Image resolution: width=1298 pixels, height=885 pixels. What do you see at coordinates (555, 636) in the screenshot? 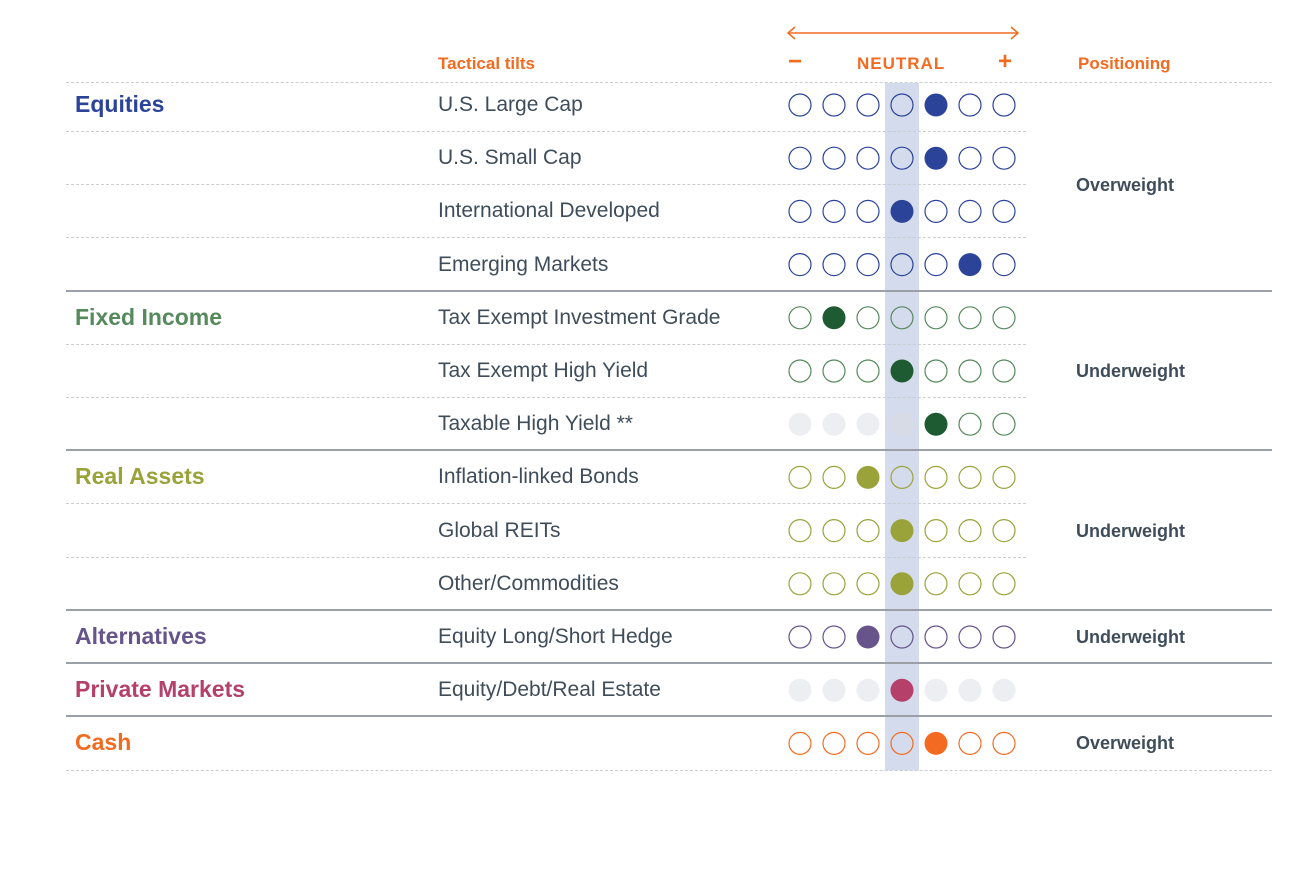
I see `asset-class-label: Equity Long/Short Hedge` at bounding box center [555, 636].